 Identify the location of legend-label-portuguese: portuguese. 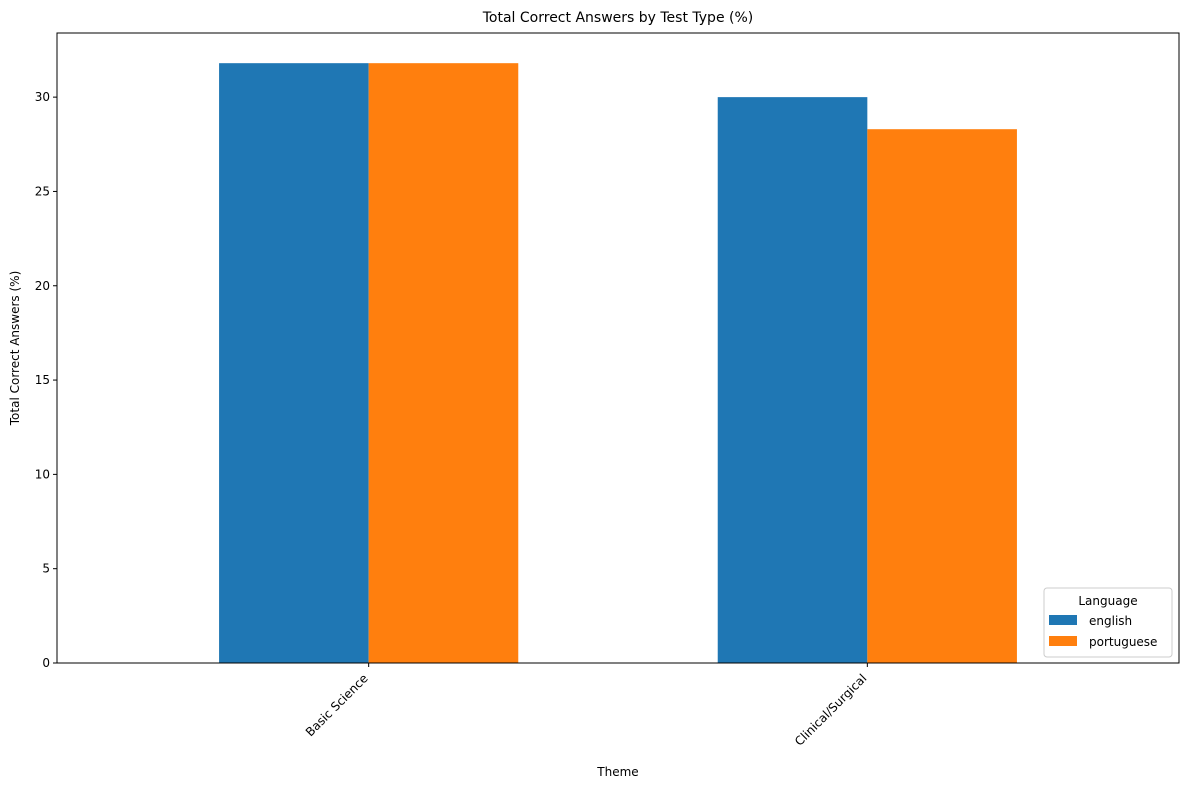
(1123, 642).